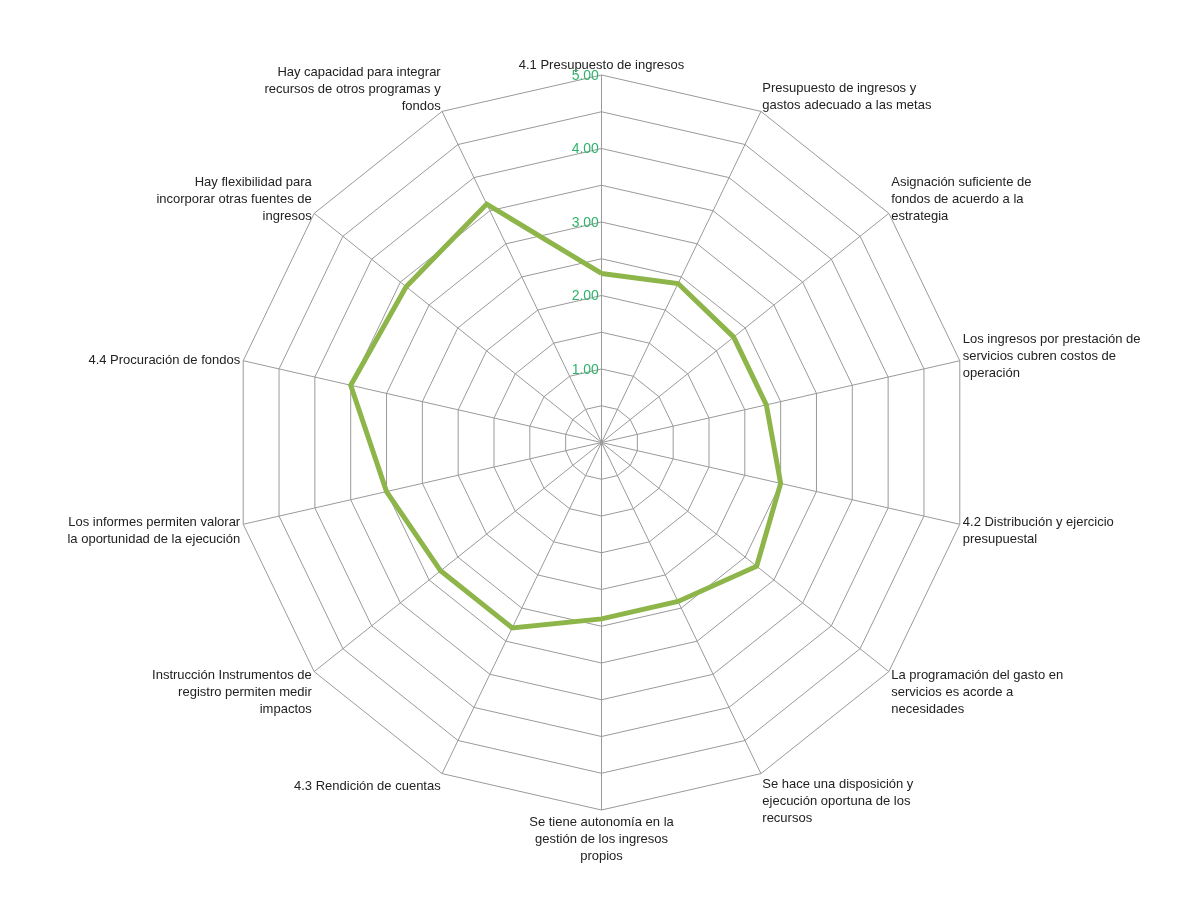  Describe the element at coordinates (977, 691) in the screenshot. I see `spoke-label: La programación del gasto en servicios es acorde a necesidades` at that location.